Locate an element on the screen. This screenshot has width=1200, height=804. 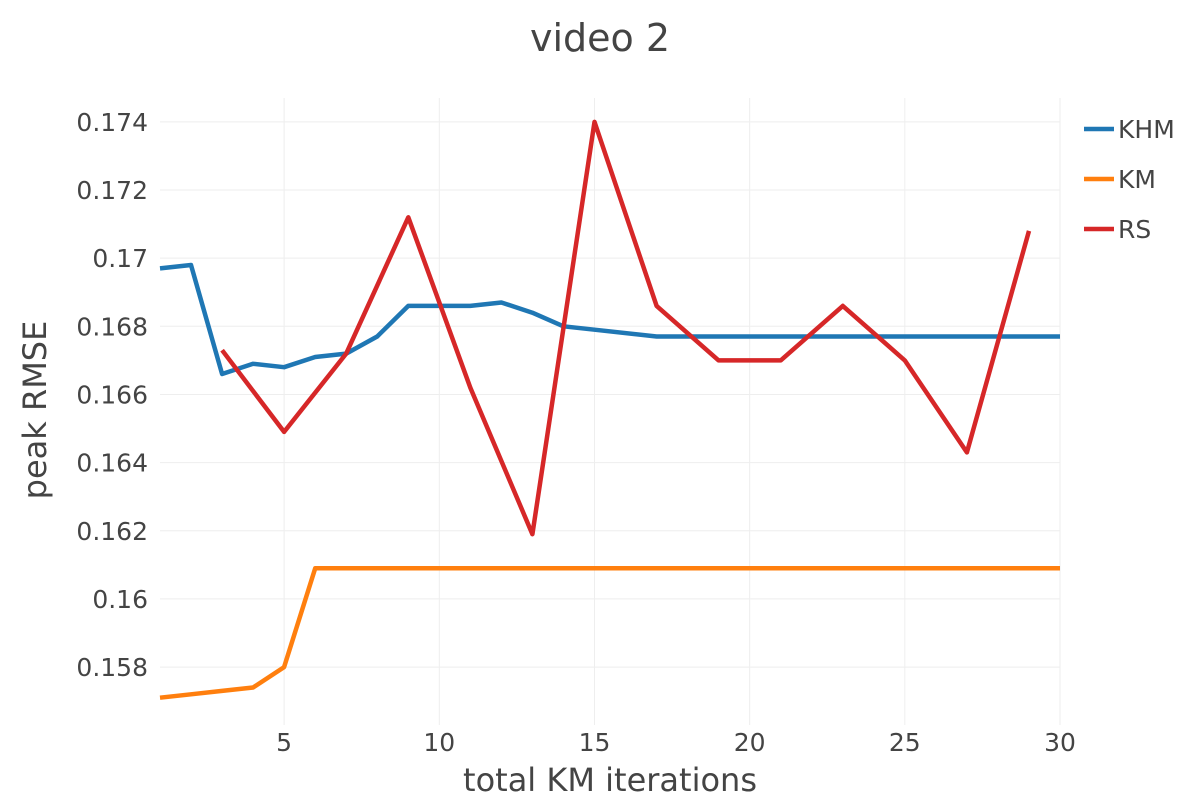
y-tick-label: 0.17 is located at coordinates (120, 258).